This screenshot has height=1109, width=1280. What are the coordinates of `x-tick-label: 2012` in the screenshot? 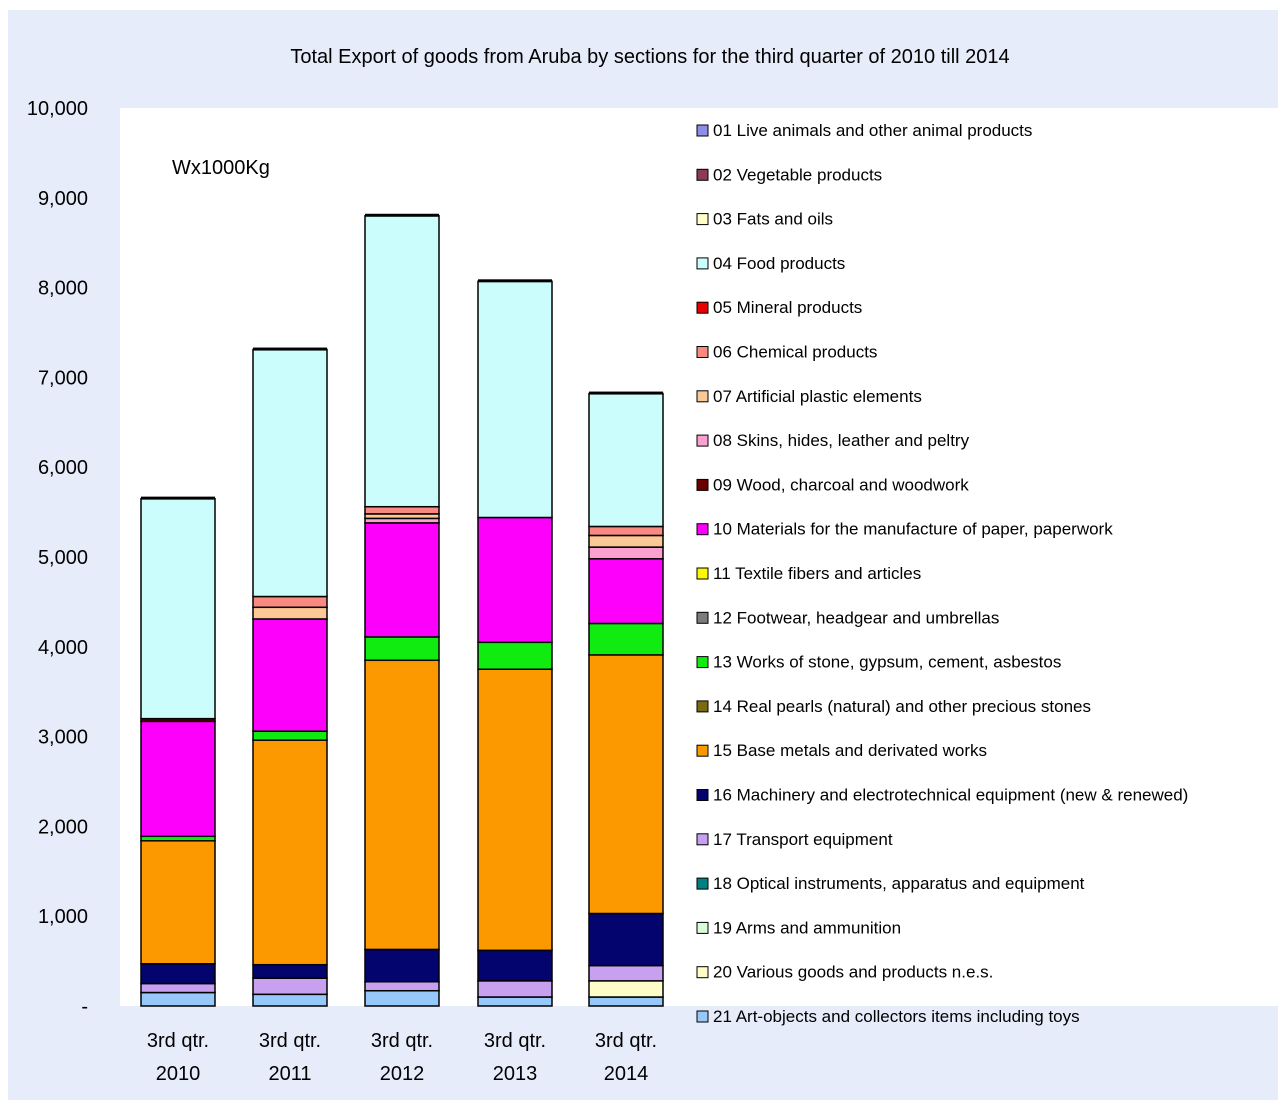 It's located at (402, 1074).